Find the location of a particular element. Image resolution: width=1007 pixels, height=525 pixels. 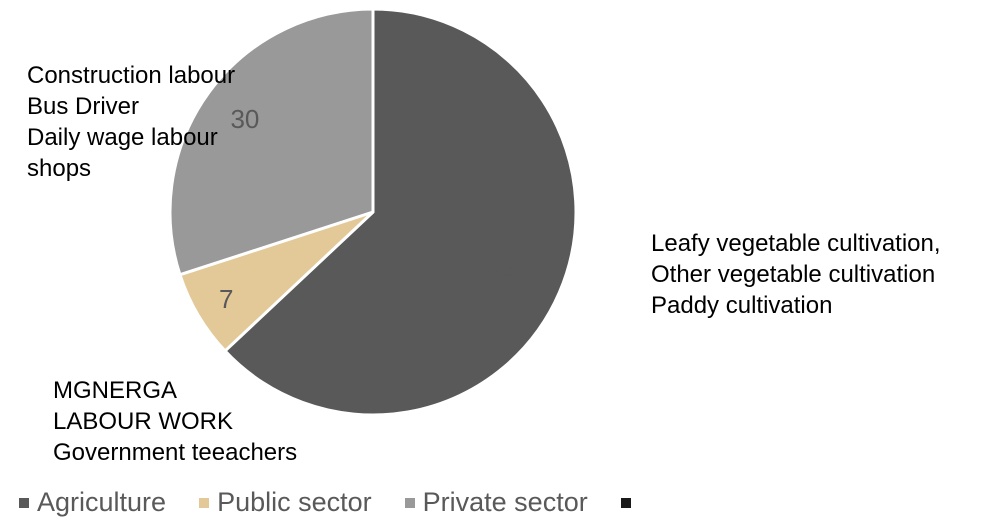

legend-item-public-sector: Public sector is located at coordinates (285, 502).